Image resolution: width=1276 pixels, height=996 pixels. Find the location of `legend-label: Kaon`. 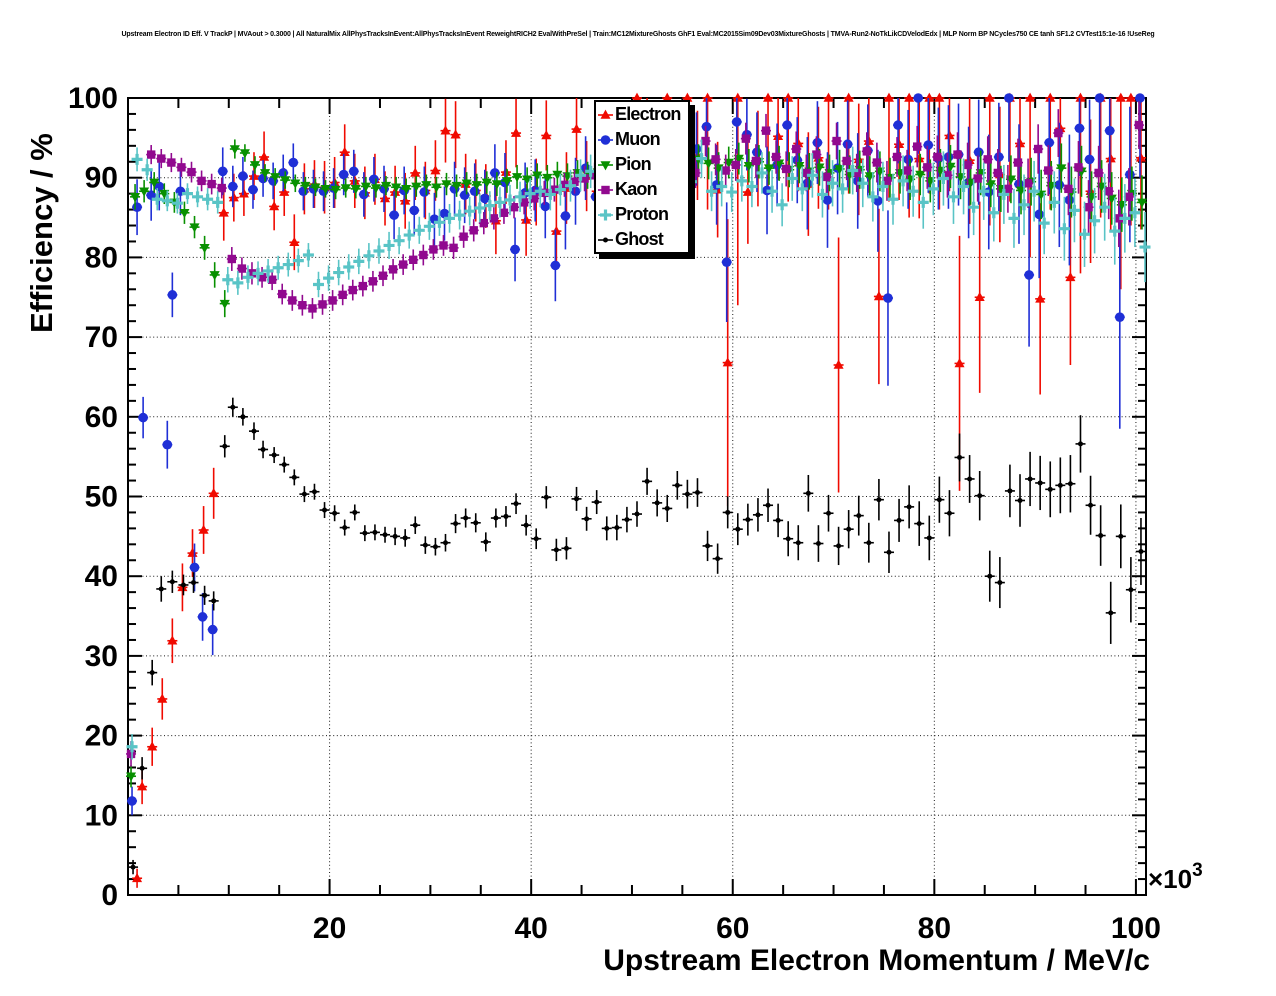

legend-label: Kaon is located at coordinates (636, 189).